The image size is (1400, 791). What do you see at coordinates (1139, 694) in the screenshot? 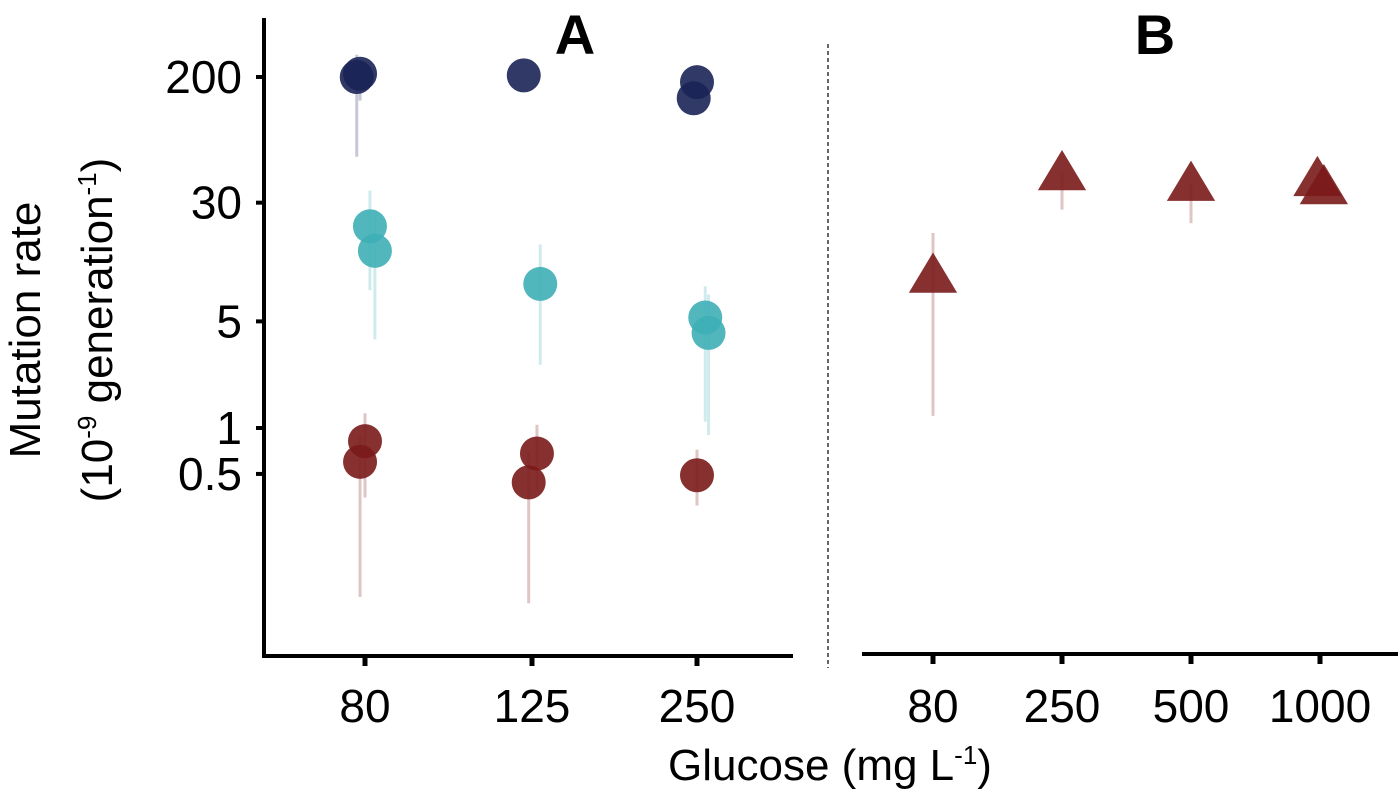
I see `panel-b-x-ticks: 80 250 500 1000` at bounding box center [1139, 694].